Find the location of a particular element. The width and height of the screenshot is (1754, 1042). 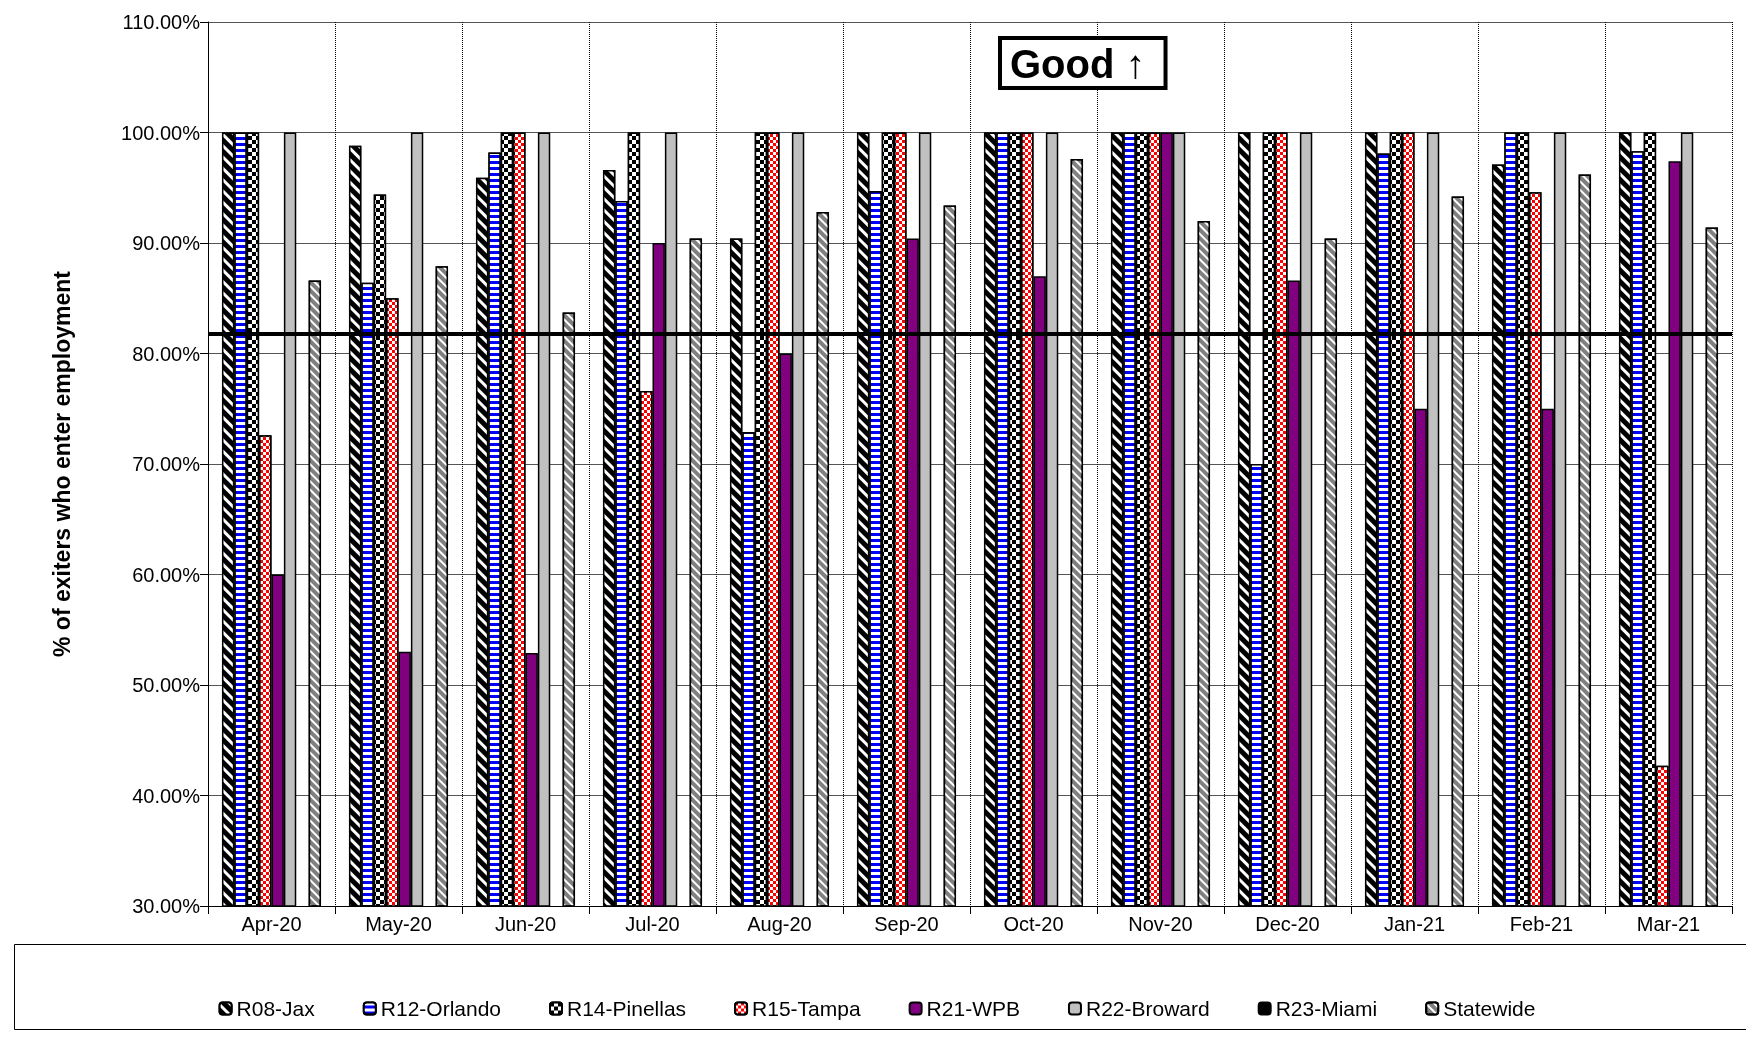

y-tick-label: 110.00% is located at coordinates (161, 22).